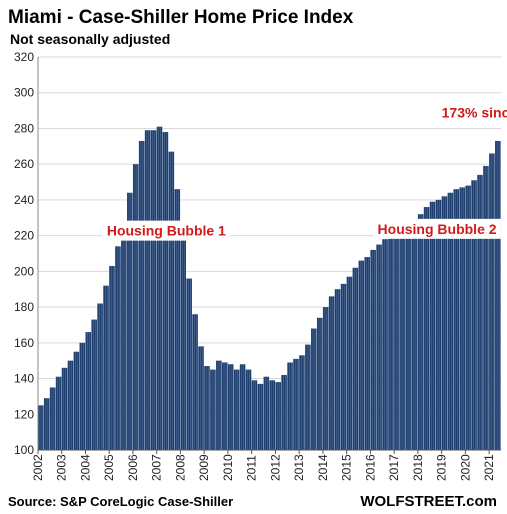  Describe the element at coordinates (133, 467) in the screenshot. I see `x-tick-label: 2006` at that location.